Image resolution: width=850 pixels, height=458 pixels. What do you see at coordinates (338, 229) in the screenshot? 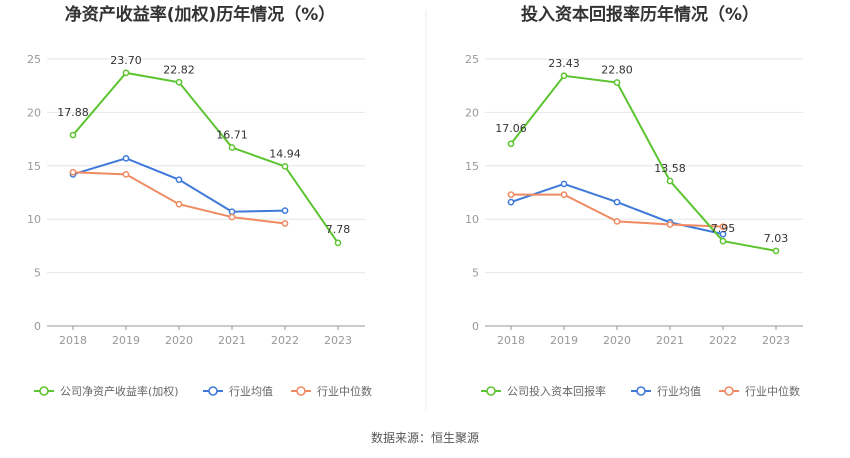
I see `data-label: 7.78` at bounding box center [338, 229].